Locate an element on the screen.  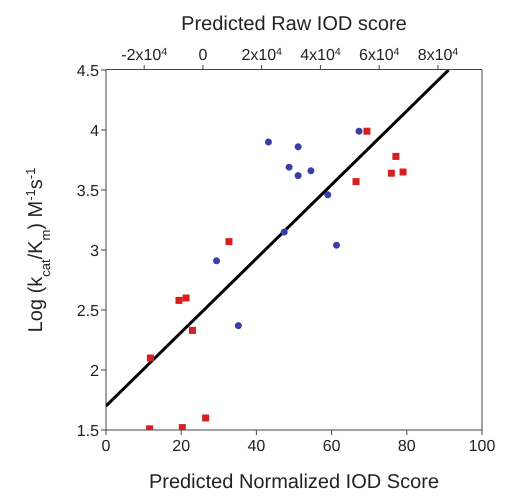
x2-tick-label: -2x10$^{4}$ is located at coordinates (144, 55).